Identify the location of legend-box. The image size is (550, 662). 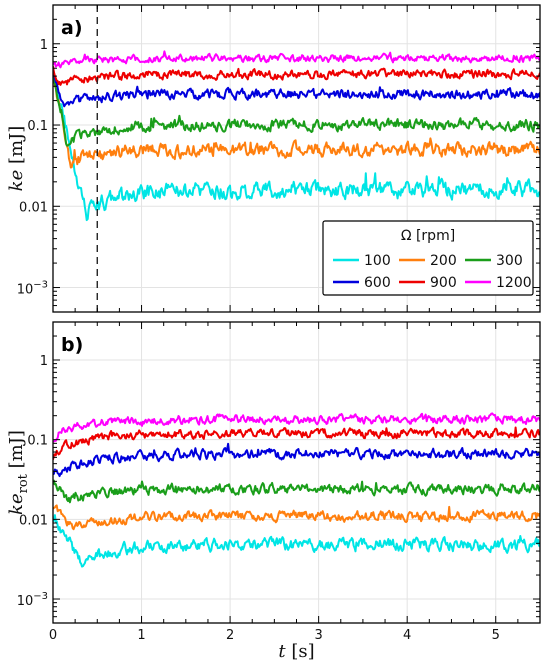
(428, 258).